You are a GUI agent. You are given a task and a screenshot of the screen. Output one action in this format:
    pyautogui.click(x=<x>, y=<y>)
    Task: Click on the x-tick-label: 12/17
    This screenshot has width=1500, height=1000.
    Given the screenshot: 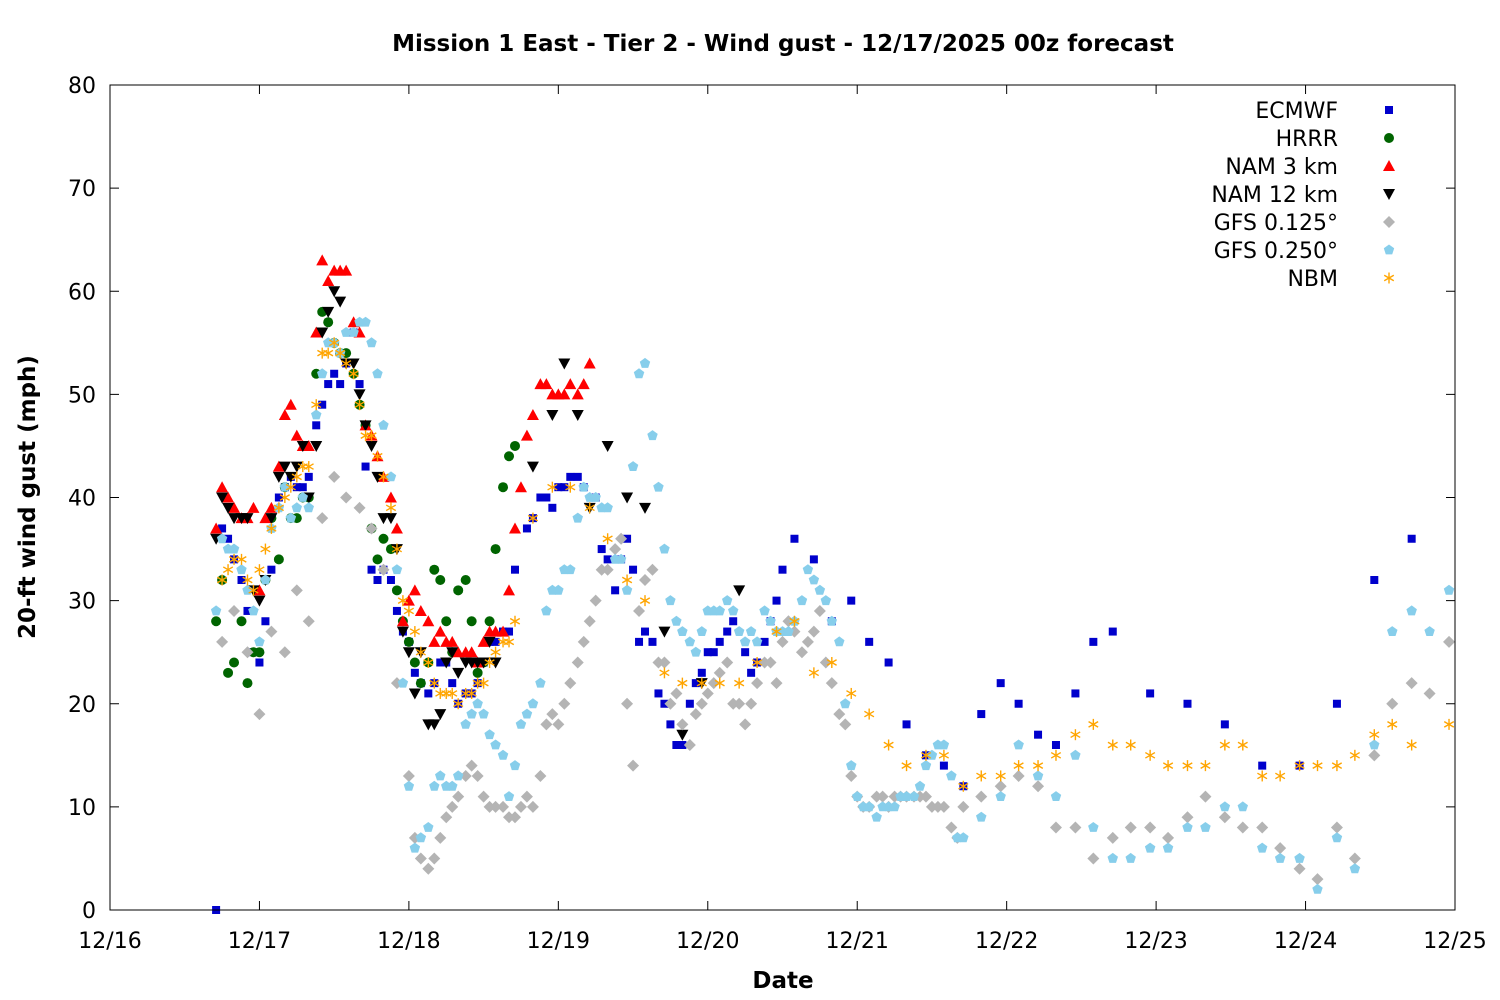 What is the action you would take?
    pyautogui.click(x=259, y=941)
    